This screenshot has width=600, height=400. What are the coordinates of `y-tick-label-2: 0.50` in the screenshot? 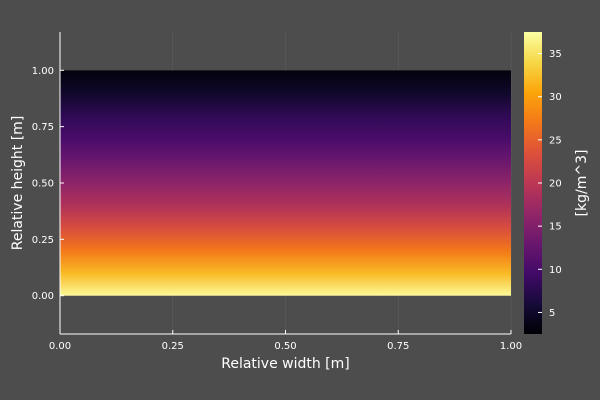 It's located at (43, 184).